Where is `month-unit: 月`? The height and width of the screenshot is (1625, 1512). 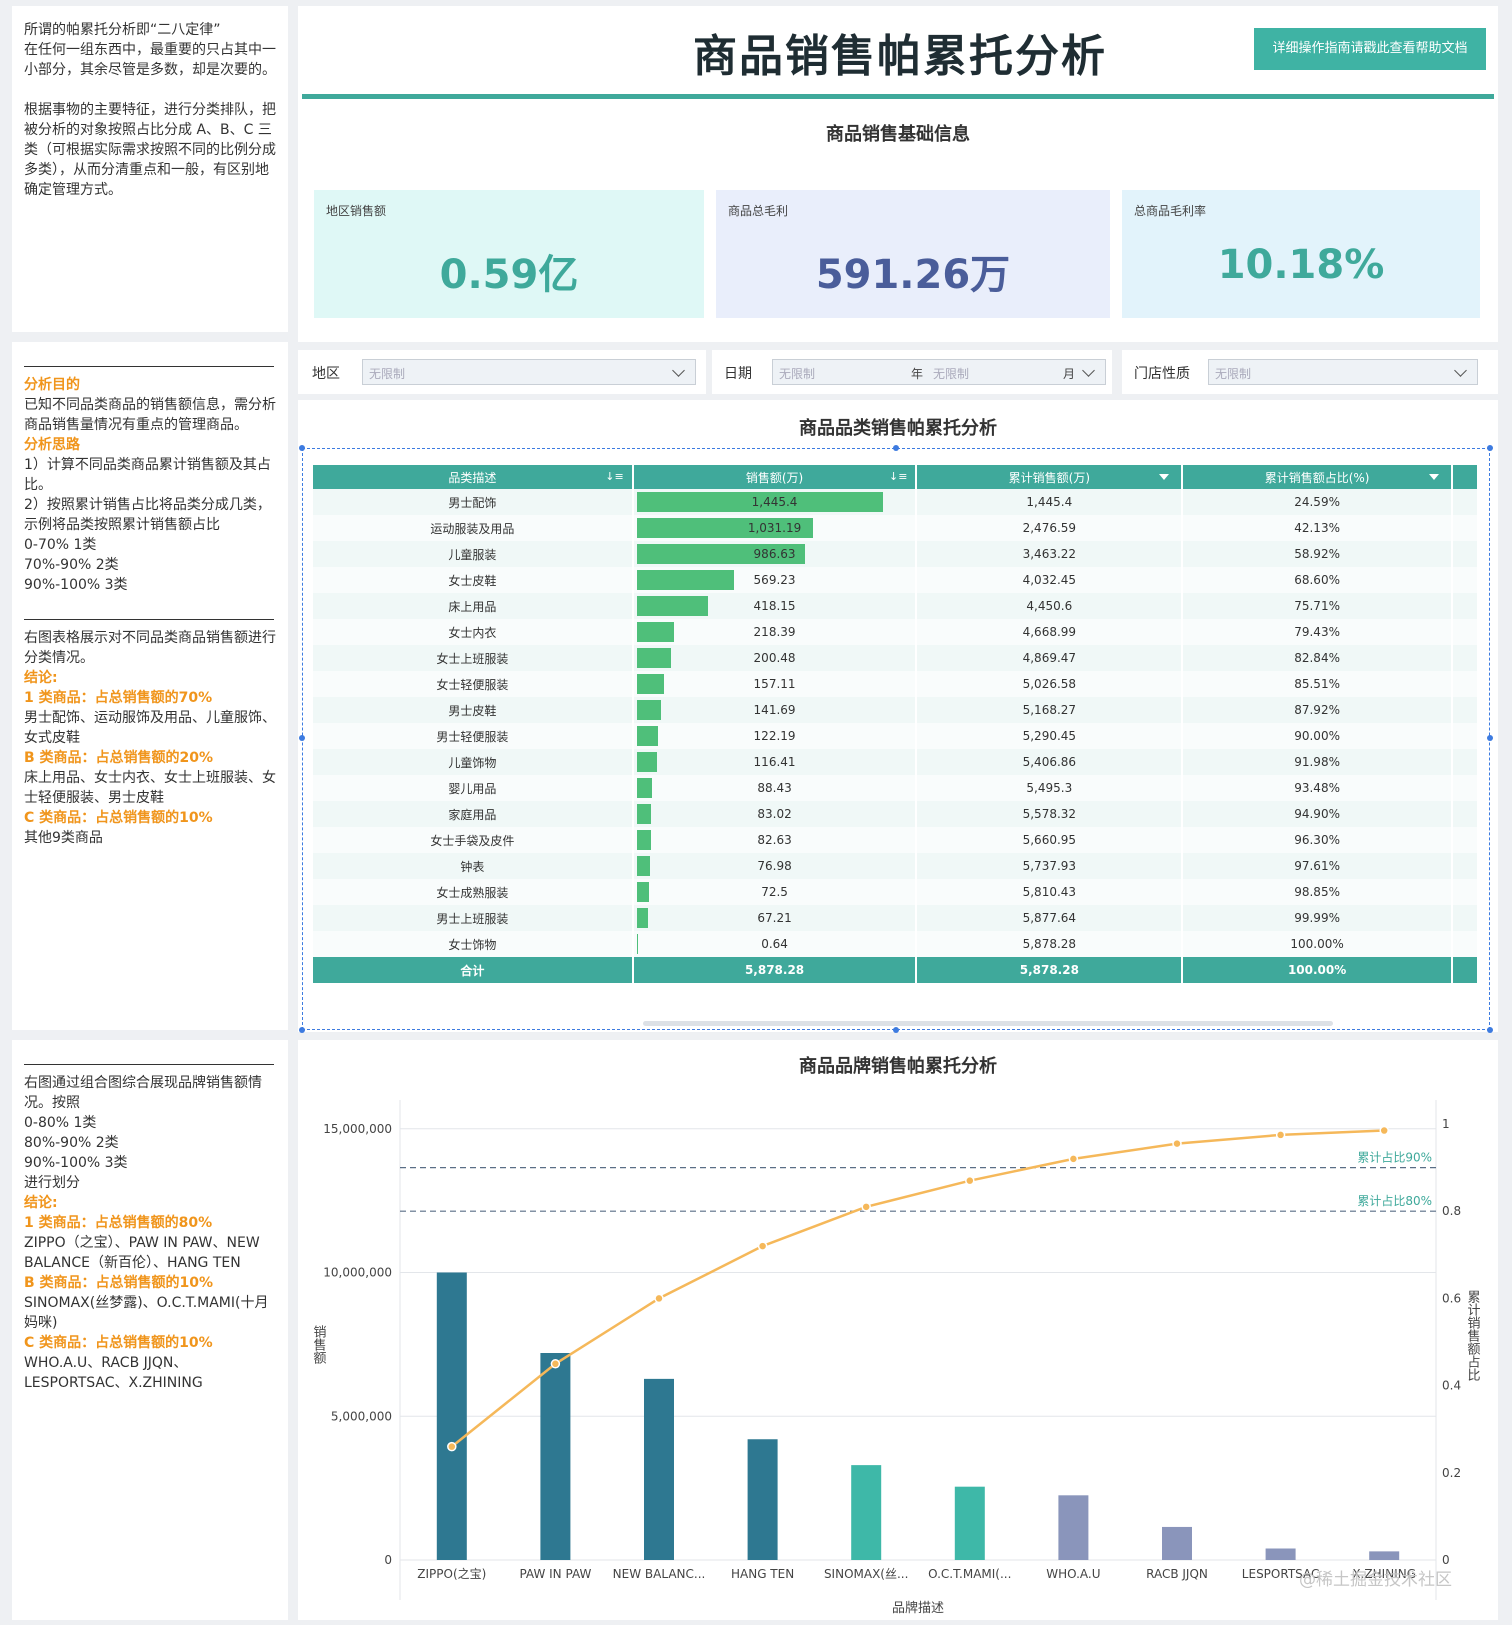 month-unit: 月 is located at coordinates (1069, 374).